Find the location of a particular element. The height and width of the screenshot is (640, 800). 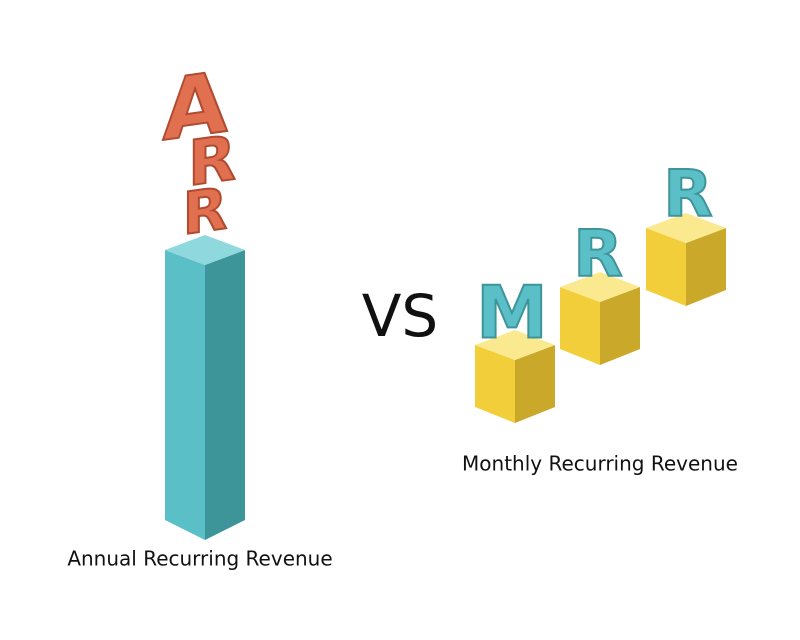

mrr-label: Monthly Recurring Revenue is located at coordinates (600, 464).